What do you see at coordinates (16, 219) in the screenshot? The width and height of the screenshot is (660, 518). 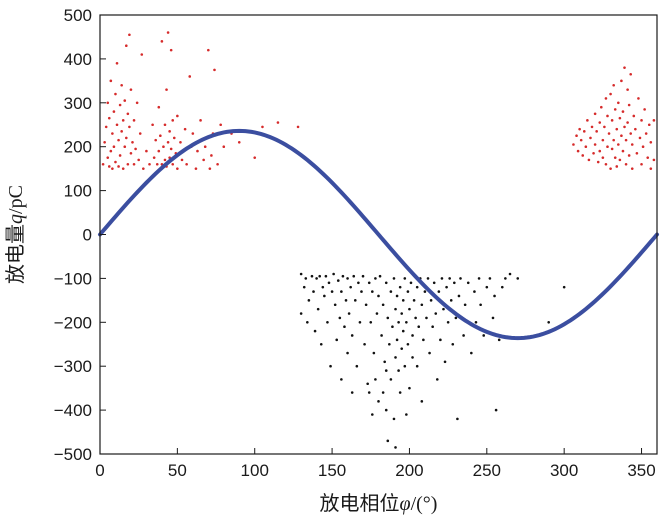 I see `y-axis-title-symbol: q` at bounding box center [16, 219].